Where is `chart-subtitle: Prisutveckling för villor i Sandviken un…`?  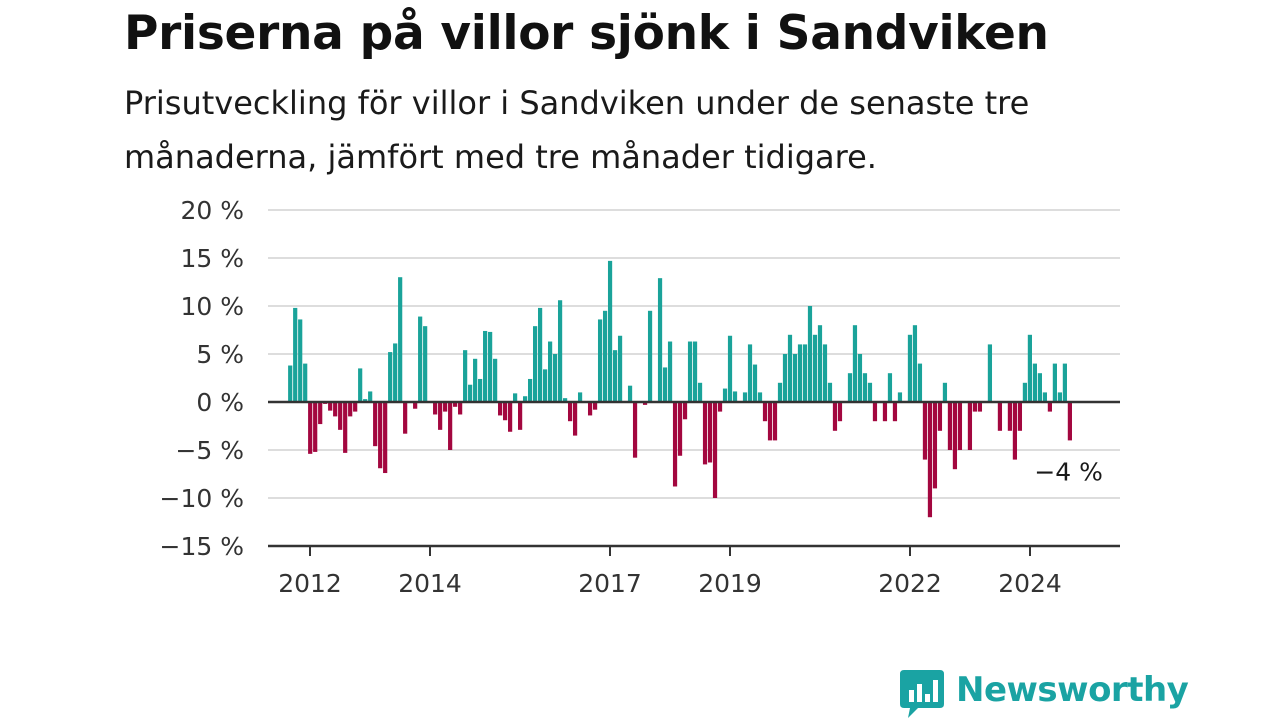
chart-subtitle: Prisutveckling för villor i Sandviken un… is located at coordinates (577, 130).